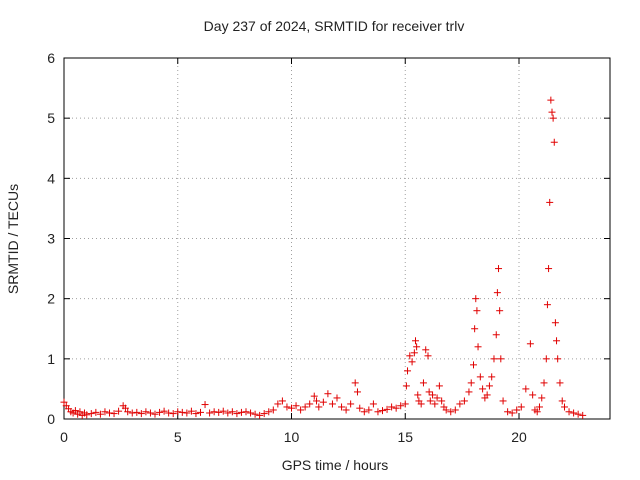  I want to click on y-axis-label: SRMTID / TECUs, so click(13, 239).